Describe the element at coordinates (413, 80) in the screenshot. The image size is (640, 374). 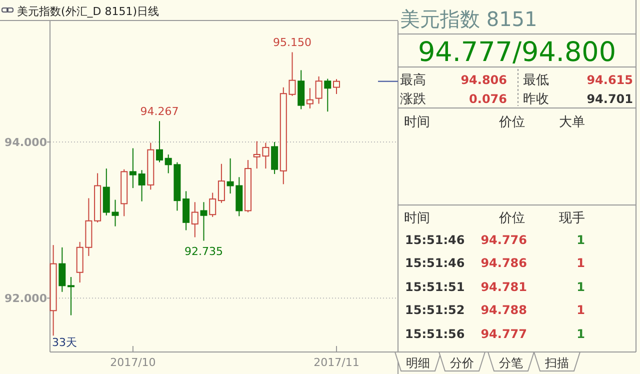
I see `text: 最高` at that location.